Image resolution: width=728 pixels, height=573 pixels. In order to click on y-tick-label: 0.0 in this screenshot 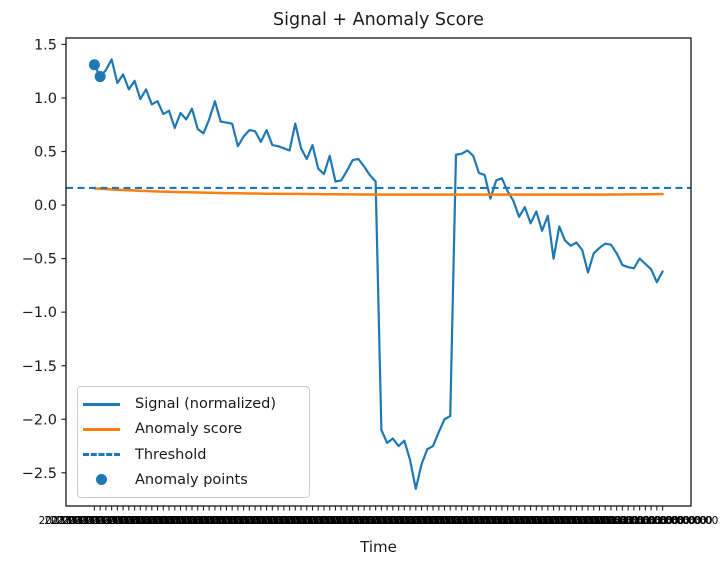, I will do `click(45, 206)`.